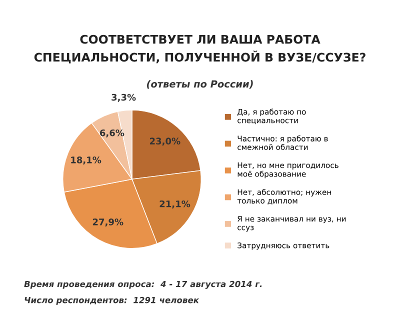  I want to click on data-label: 21,1%, so click(175, 204).